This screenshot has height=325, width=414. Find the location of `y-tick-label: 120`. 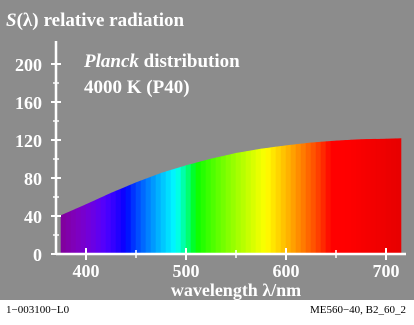

y-tick-label: 120 is located at coordinates (28, 141).